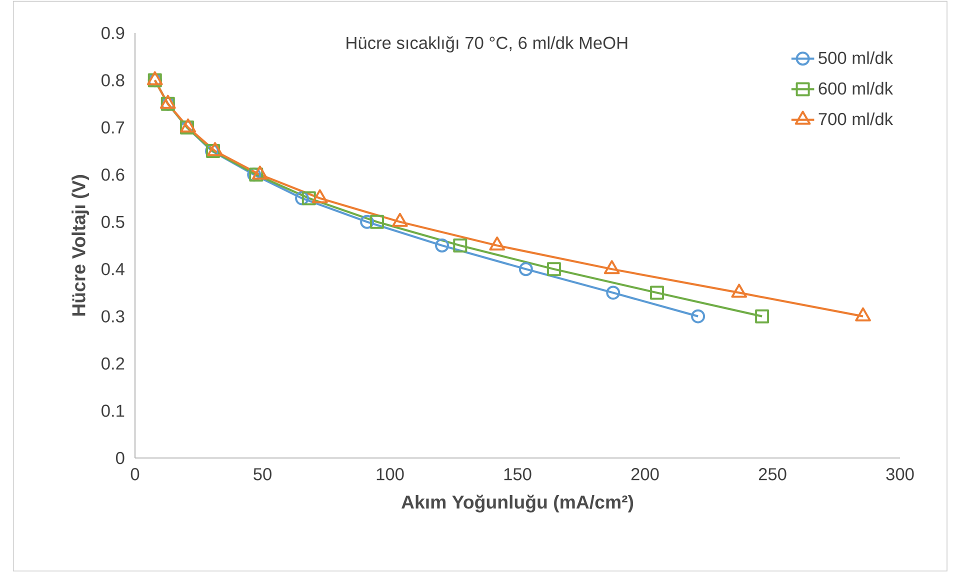 Image resolution: width=955 pixels, height=579 pixels. Describe the element at coordinates (263, 474) in the screenshot. I see `x-tick-label: 50` at that location.